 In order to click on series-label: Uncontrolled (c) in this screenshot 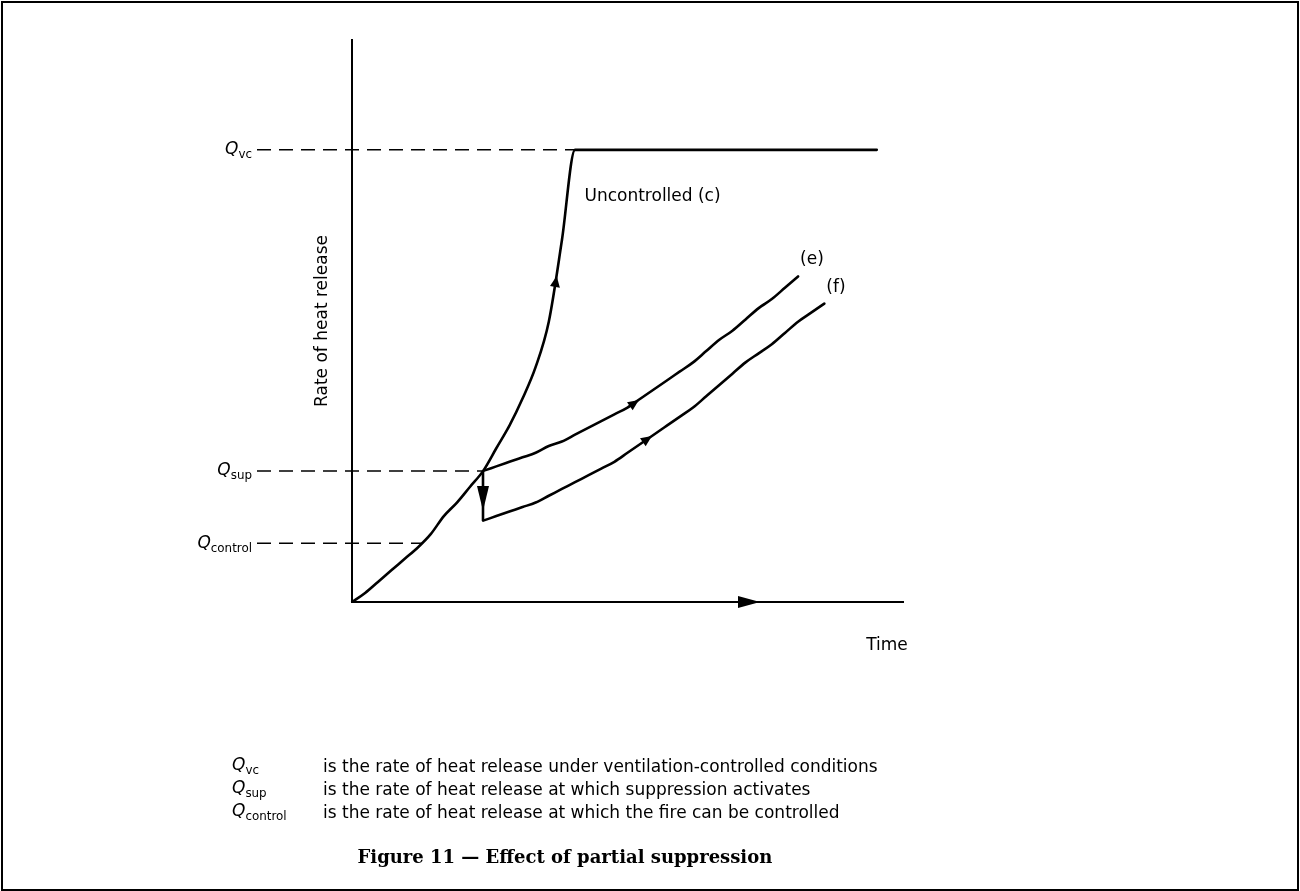, I will do `click(652, 195)`.